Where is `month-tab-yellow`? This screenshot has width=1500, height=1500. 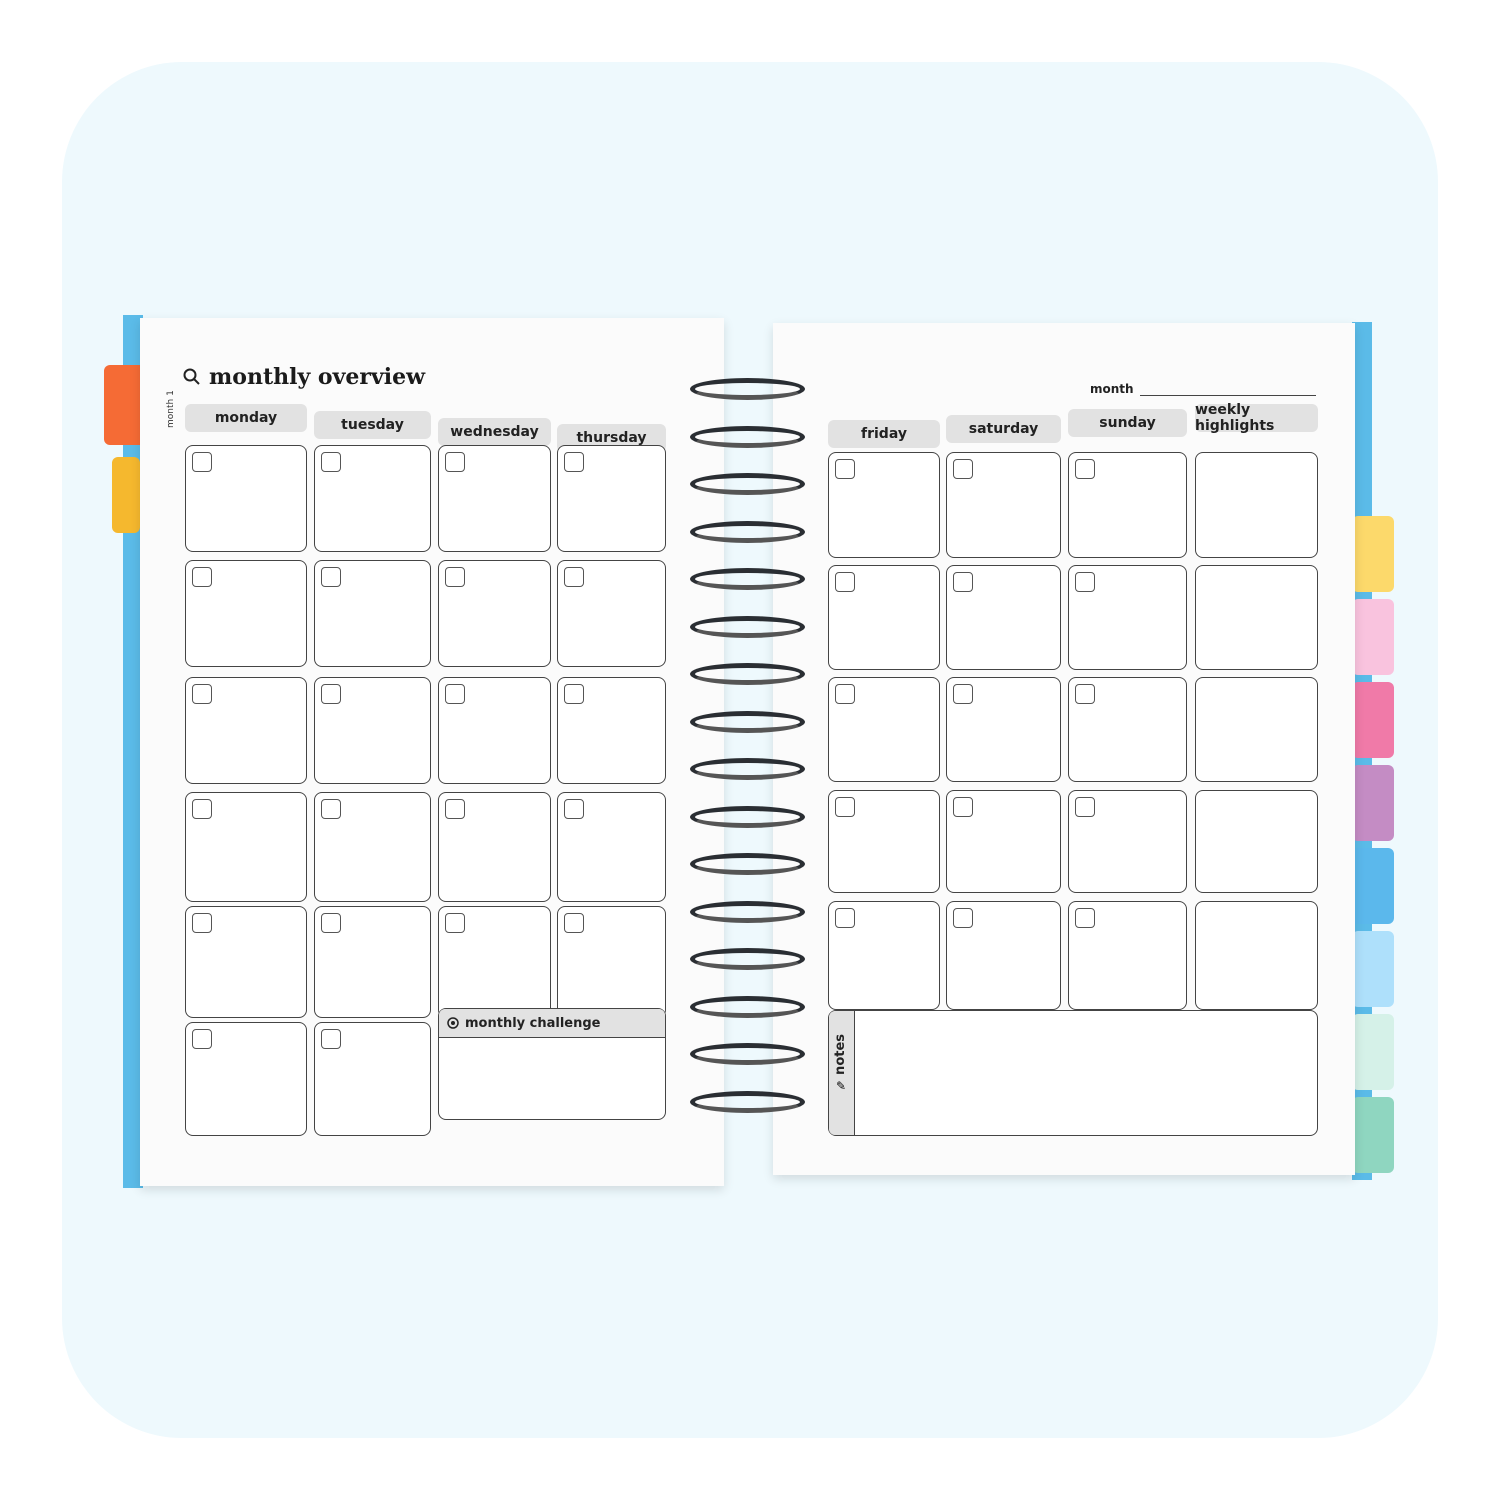
month-tab-yellow is located at coordinates (126, 495).